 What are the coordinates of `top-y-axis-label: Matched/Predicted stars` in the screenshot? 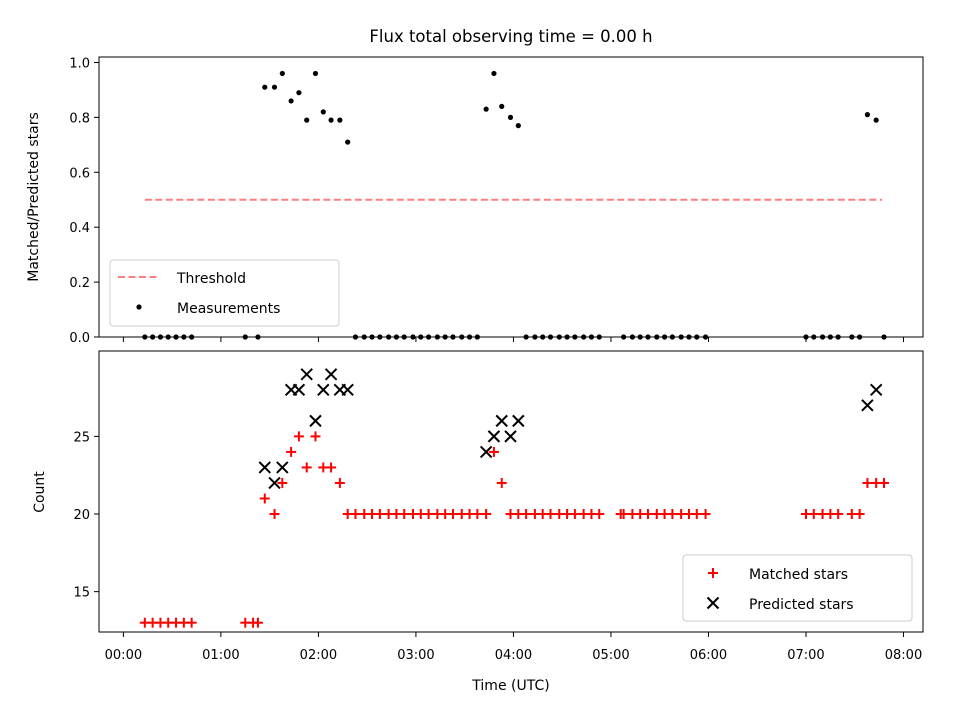 It's located at (34, 197).